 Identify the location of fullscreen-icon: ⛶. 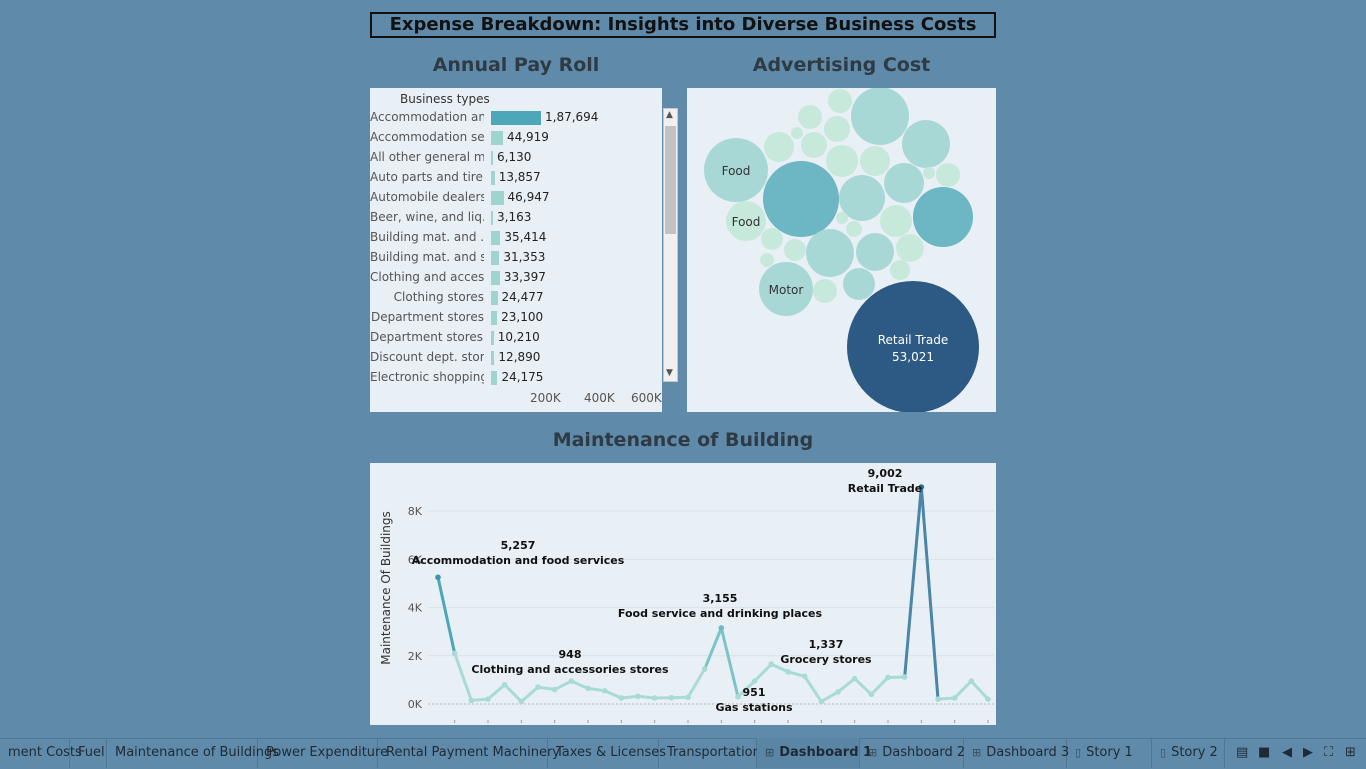
(1328, 752).